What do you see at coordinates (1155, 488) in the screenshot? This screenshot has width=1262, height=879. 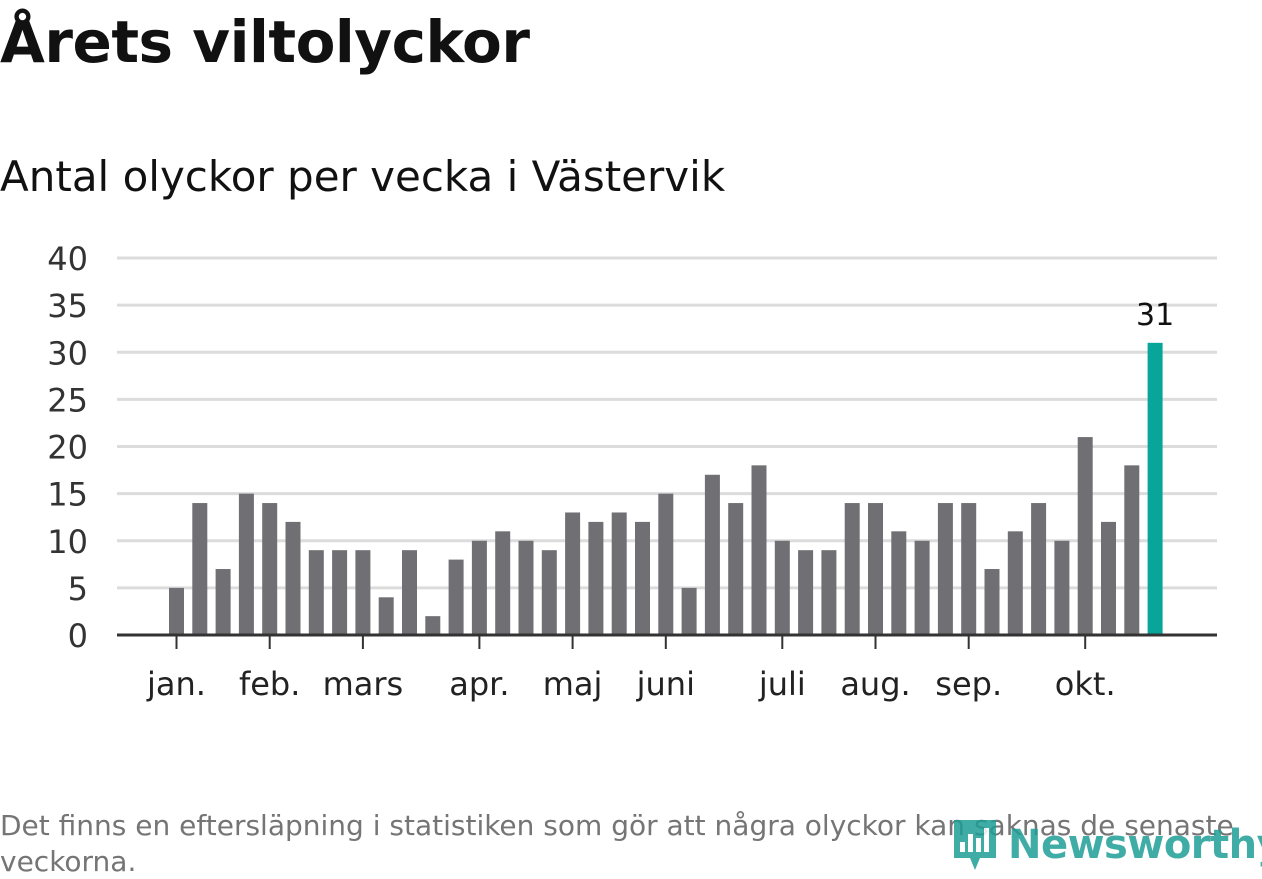 I see `bar-highlight` at bounding box center [1155, 488].